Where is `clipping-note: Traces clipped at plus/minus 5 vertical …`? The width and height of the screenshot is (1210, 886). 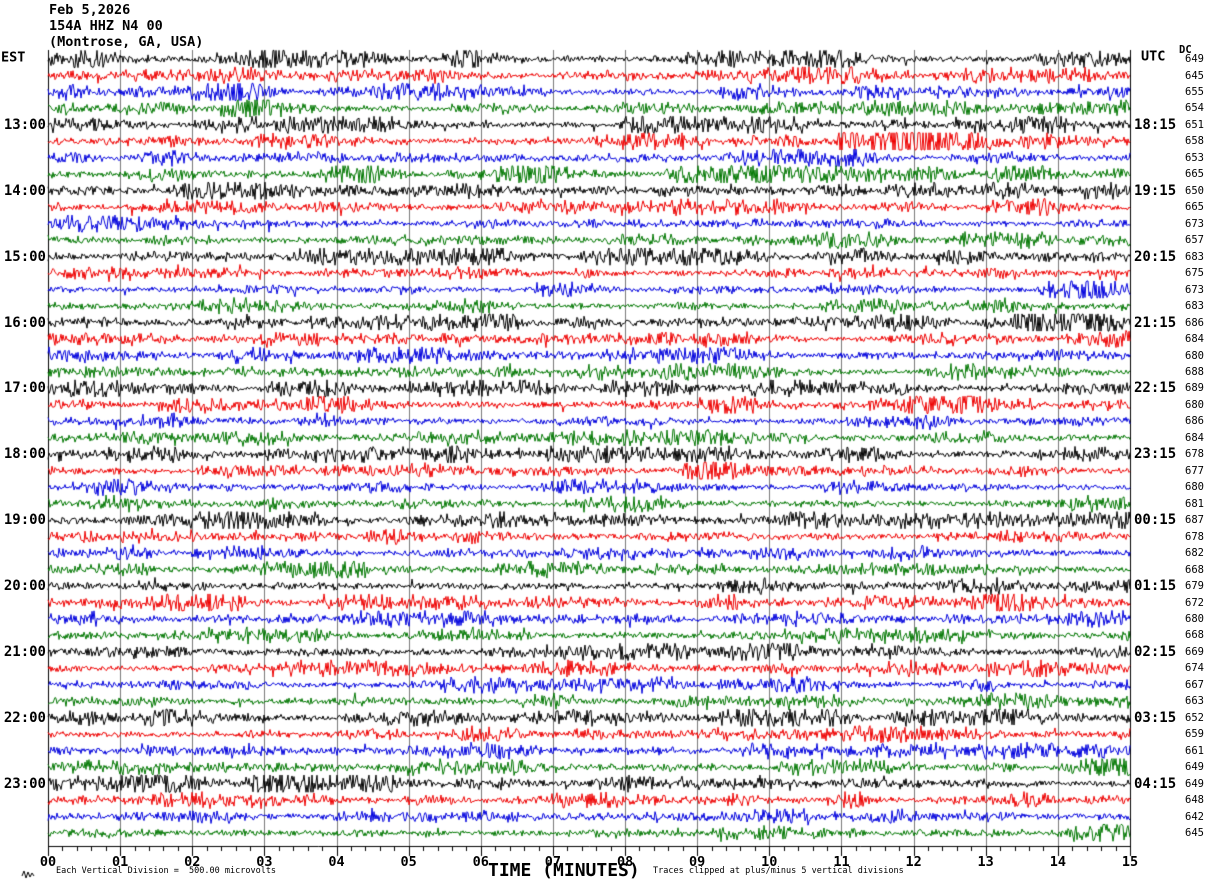 clipping-note: Traces clipped at plus/minus 5 vertical … is located at coordinates (778, 871).